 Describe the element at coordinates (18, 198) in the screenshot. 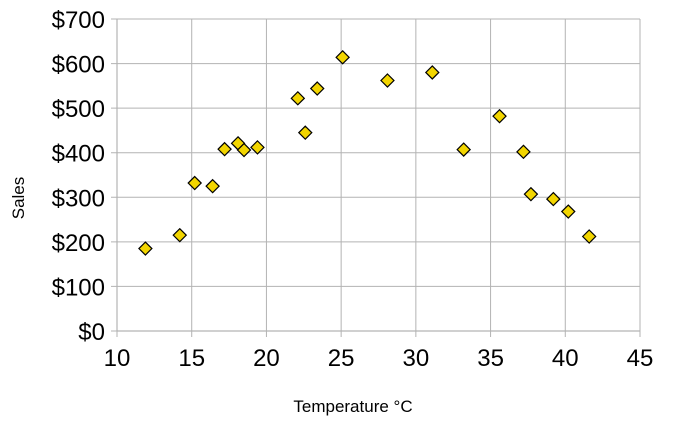

I see `y-axis-label: Sales` at that location.